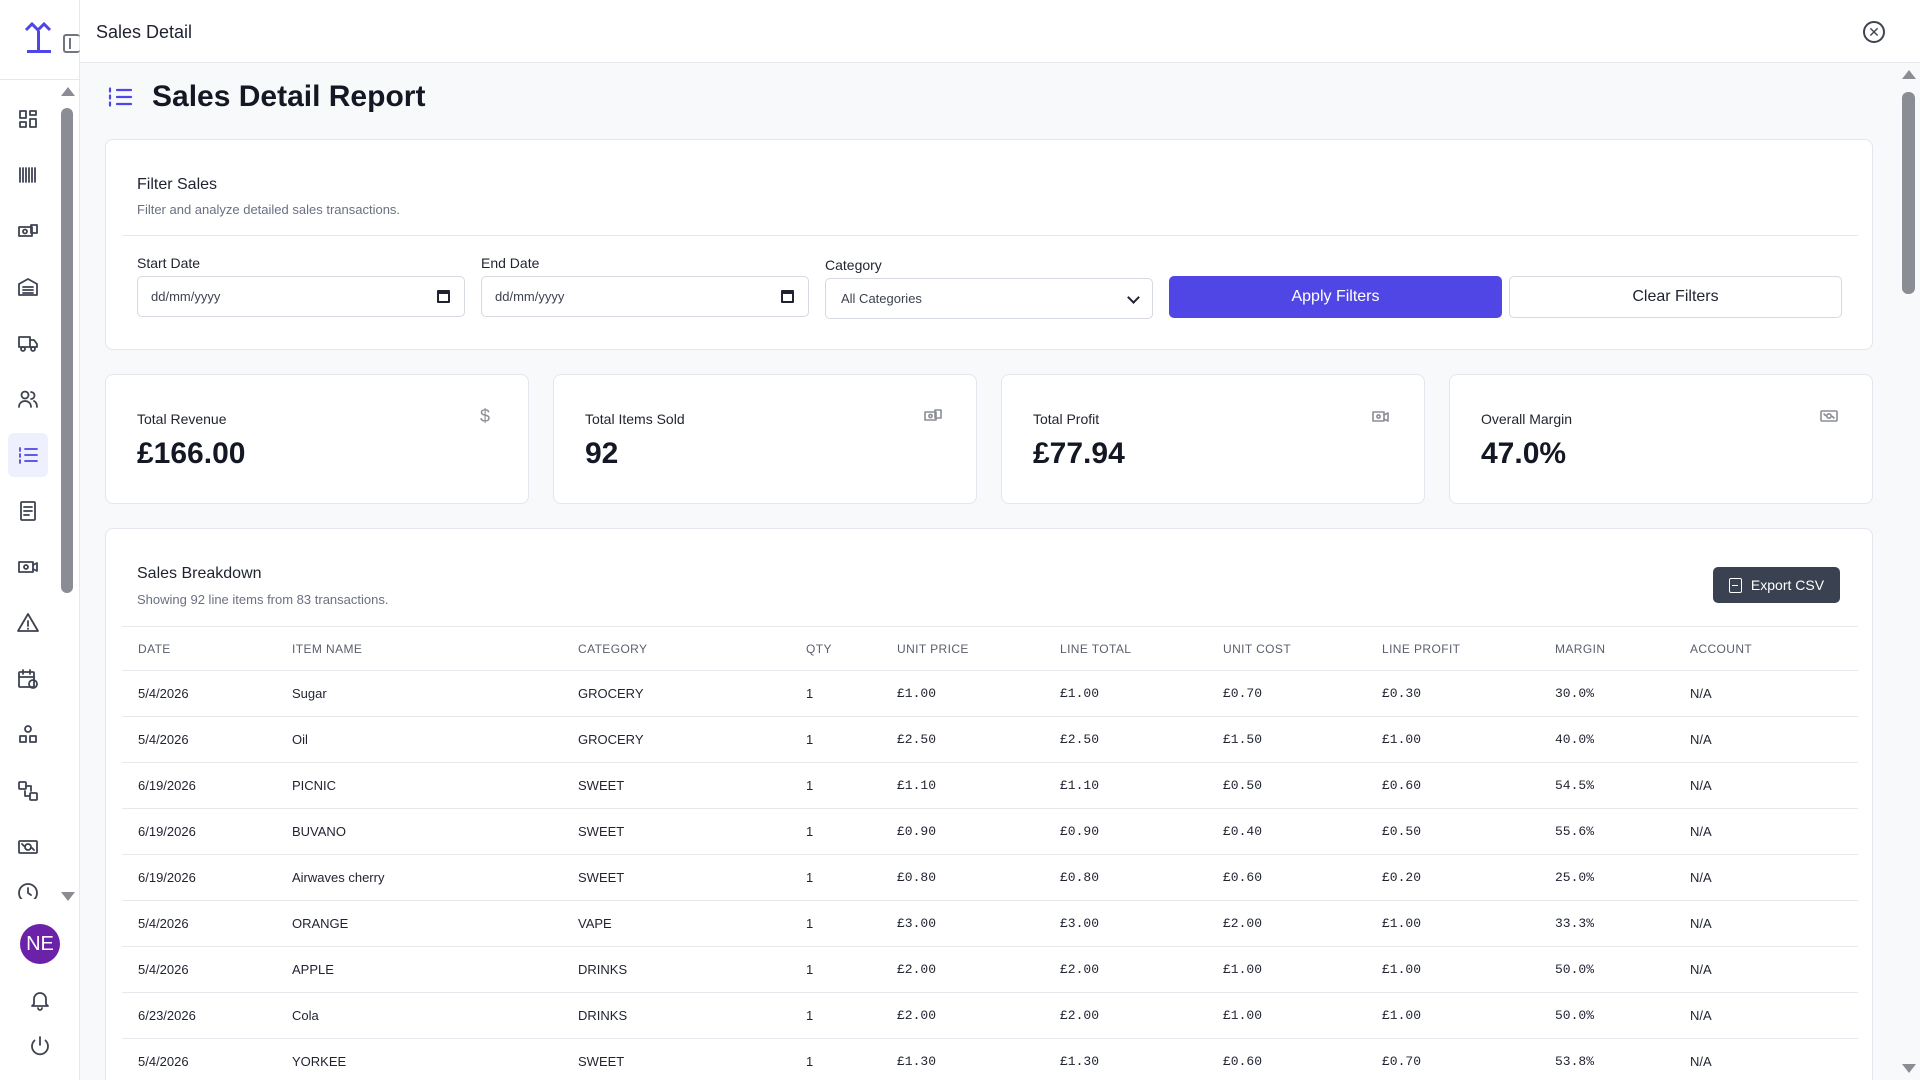  I want to click on cell-line-total: £2.50, so click(1080, 739).